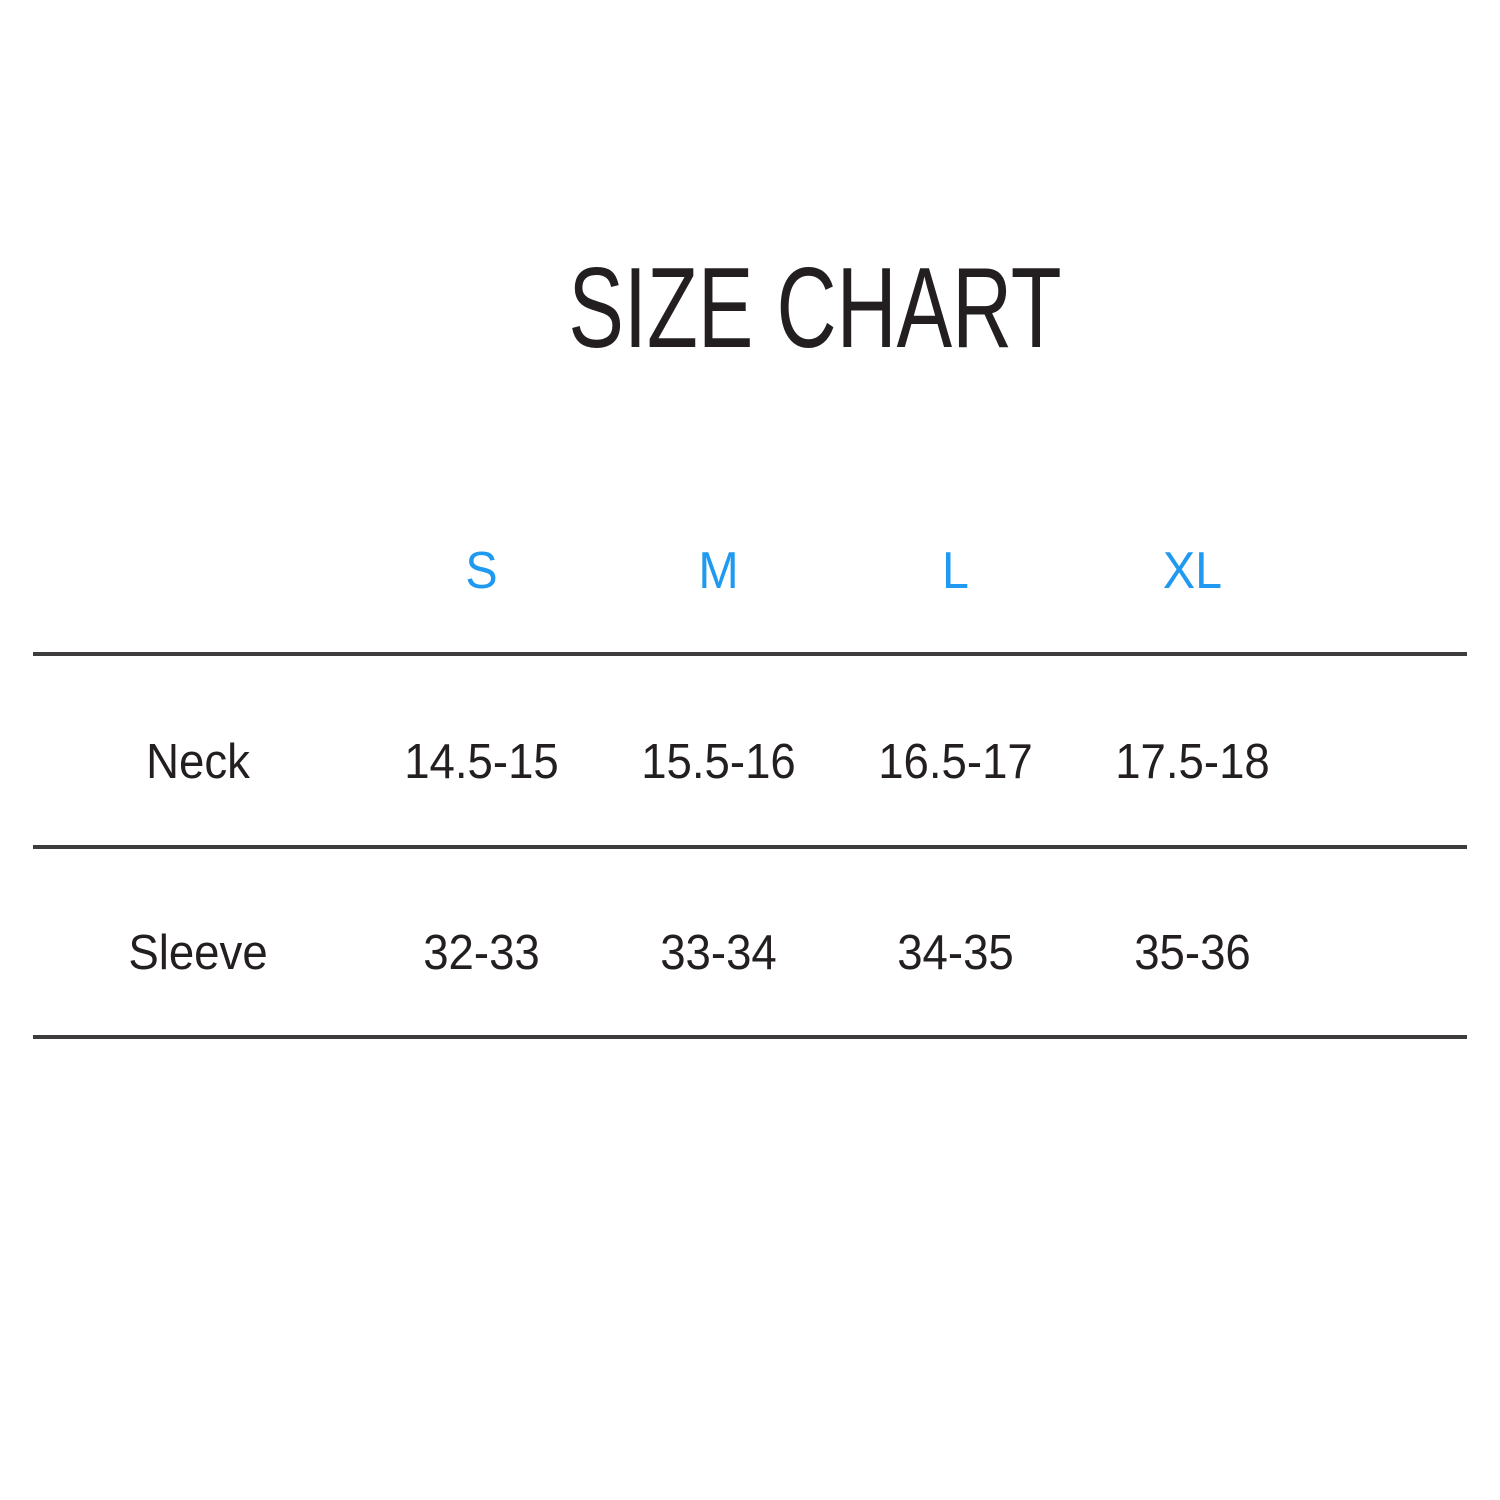 The width and height of the screenshot is (1500, 1500). Describe the element at coordinates (1192, 761) in the screenshot. I see `cell-neck-xl: 17.5-18` at that location.